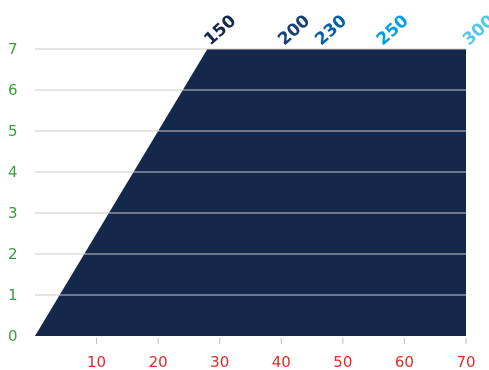 The height and width of the screenshot is (370, 489). What do you see at coordinates (13, 336) in the screenshot?
I see `y-tick-label: 0` at bounding box center [13, 336].